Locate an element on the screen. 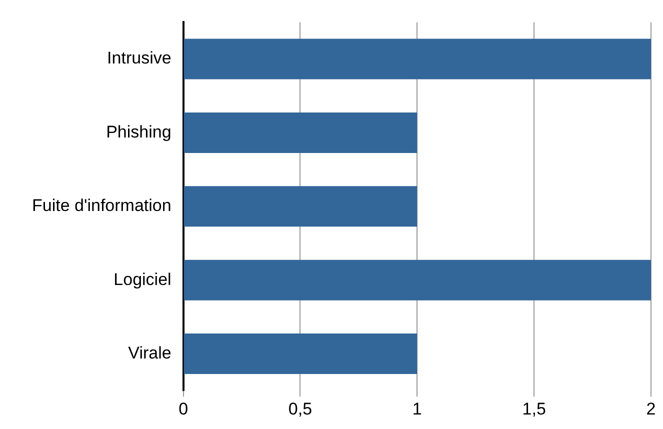 Image resolution: width=663 pixels, height=429 pixels. y-tick-label: Fuite d'information is located at coordinates (102, 206).